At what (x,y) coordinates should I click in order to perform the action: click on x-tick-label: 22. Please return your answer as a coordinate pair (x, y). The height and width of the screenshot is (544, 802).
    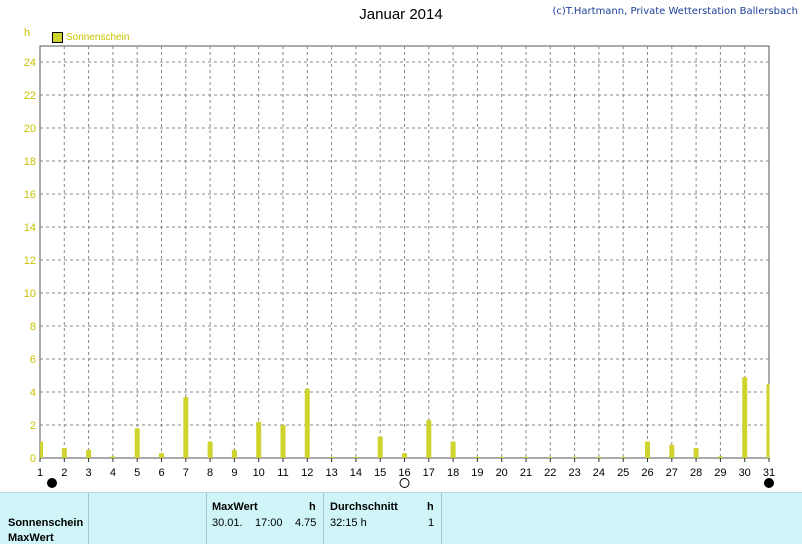
    Looking at the image, I should click on (550, 473).